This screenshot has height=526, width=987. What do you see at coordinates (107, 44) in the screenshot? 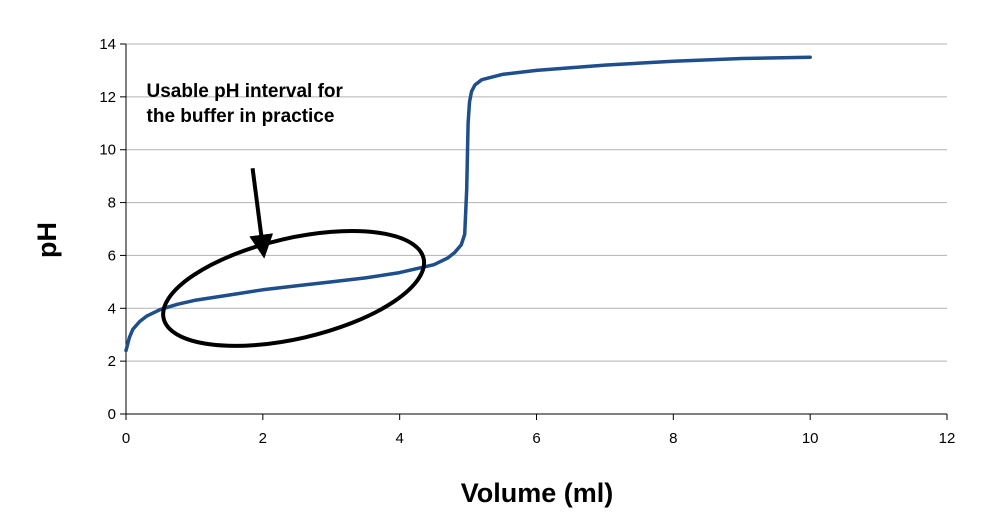
I see `y-tick-label-14: 14` at bounding box center [107, 44].